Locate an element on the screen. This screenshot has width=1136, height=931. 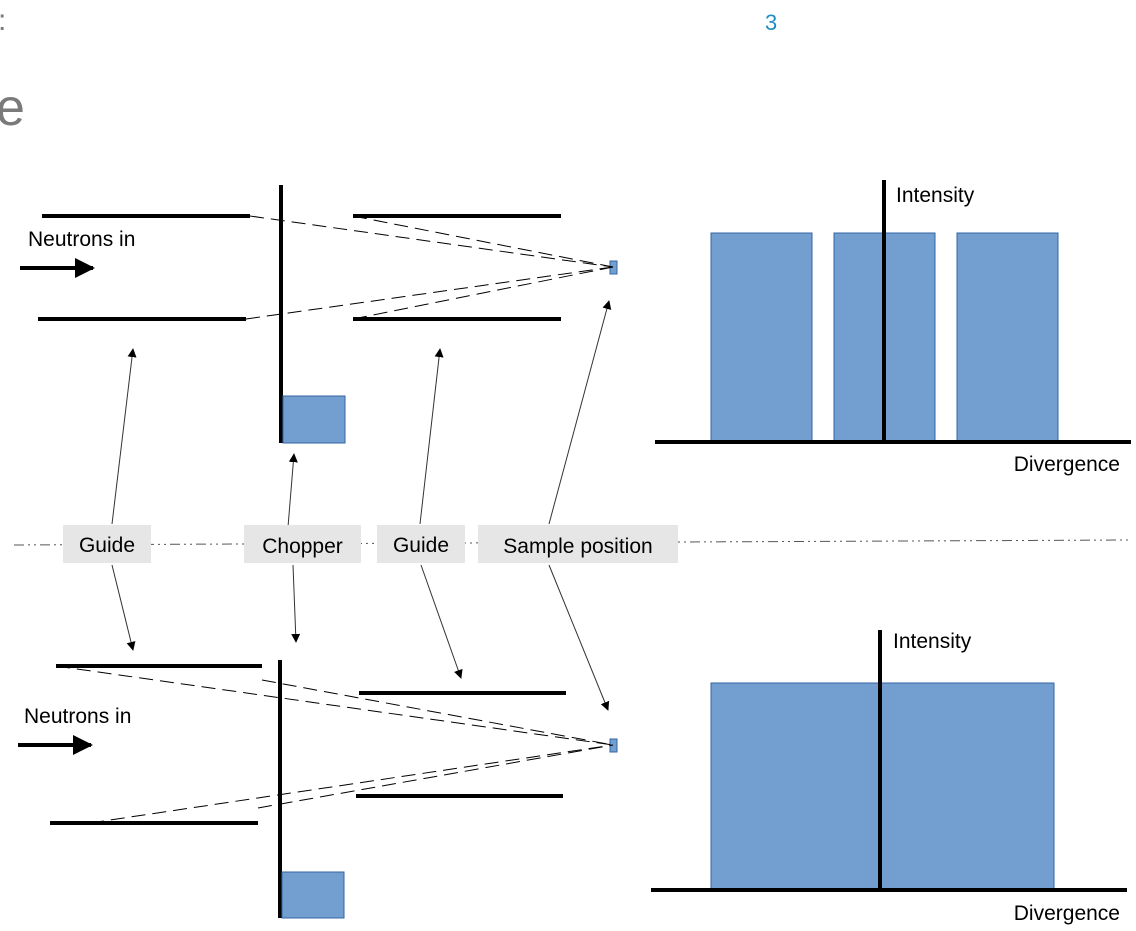
page-number: 3 is located at coordinates (771, 22).